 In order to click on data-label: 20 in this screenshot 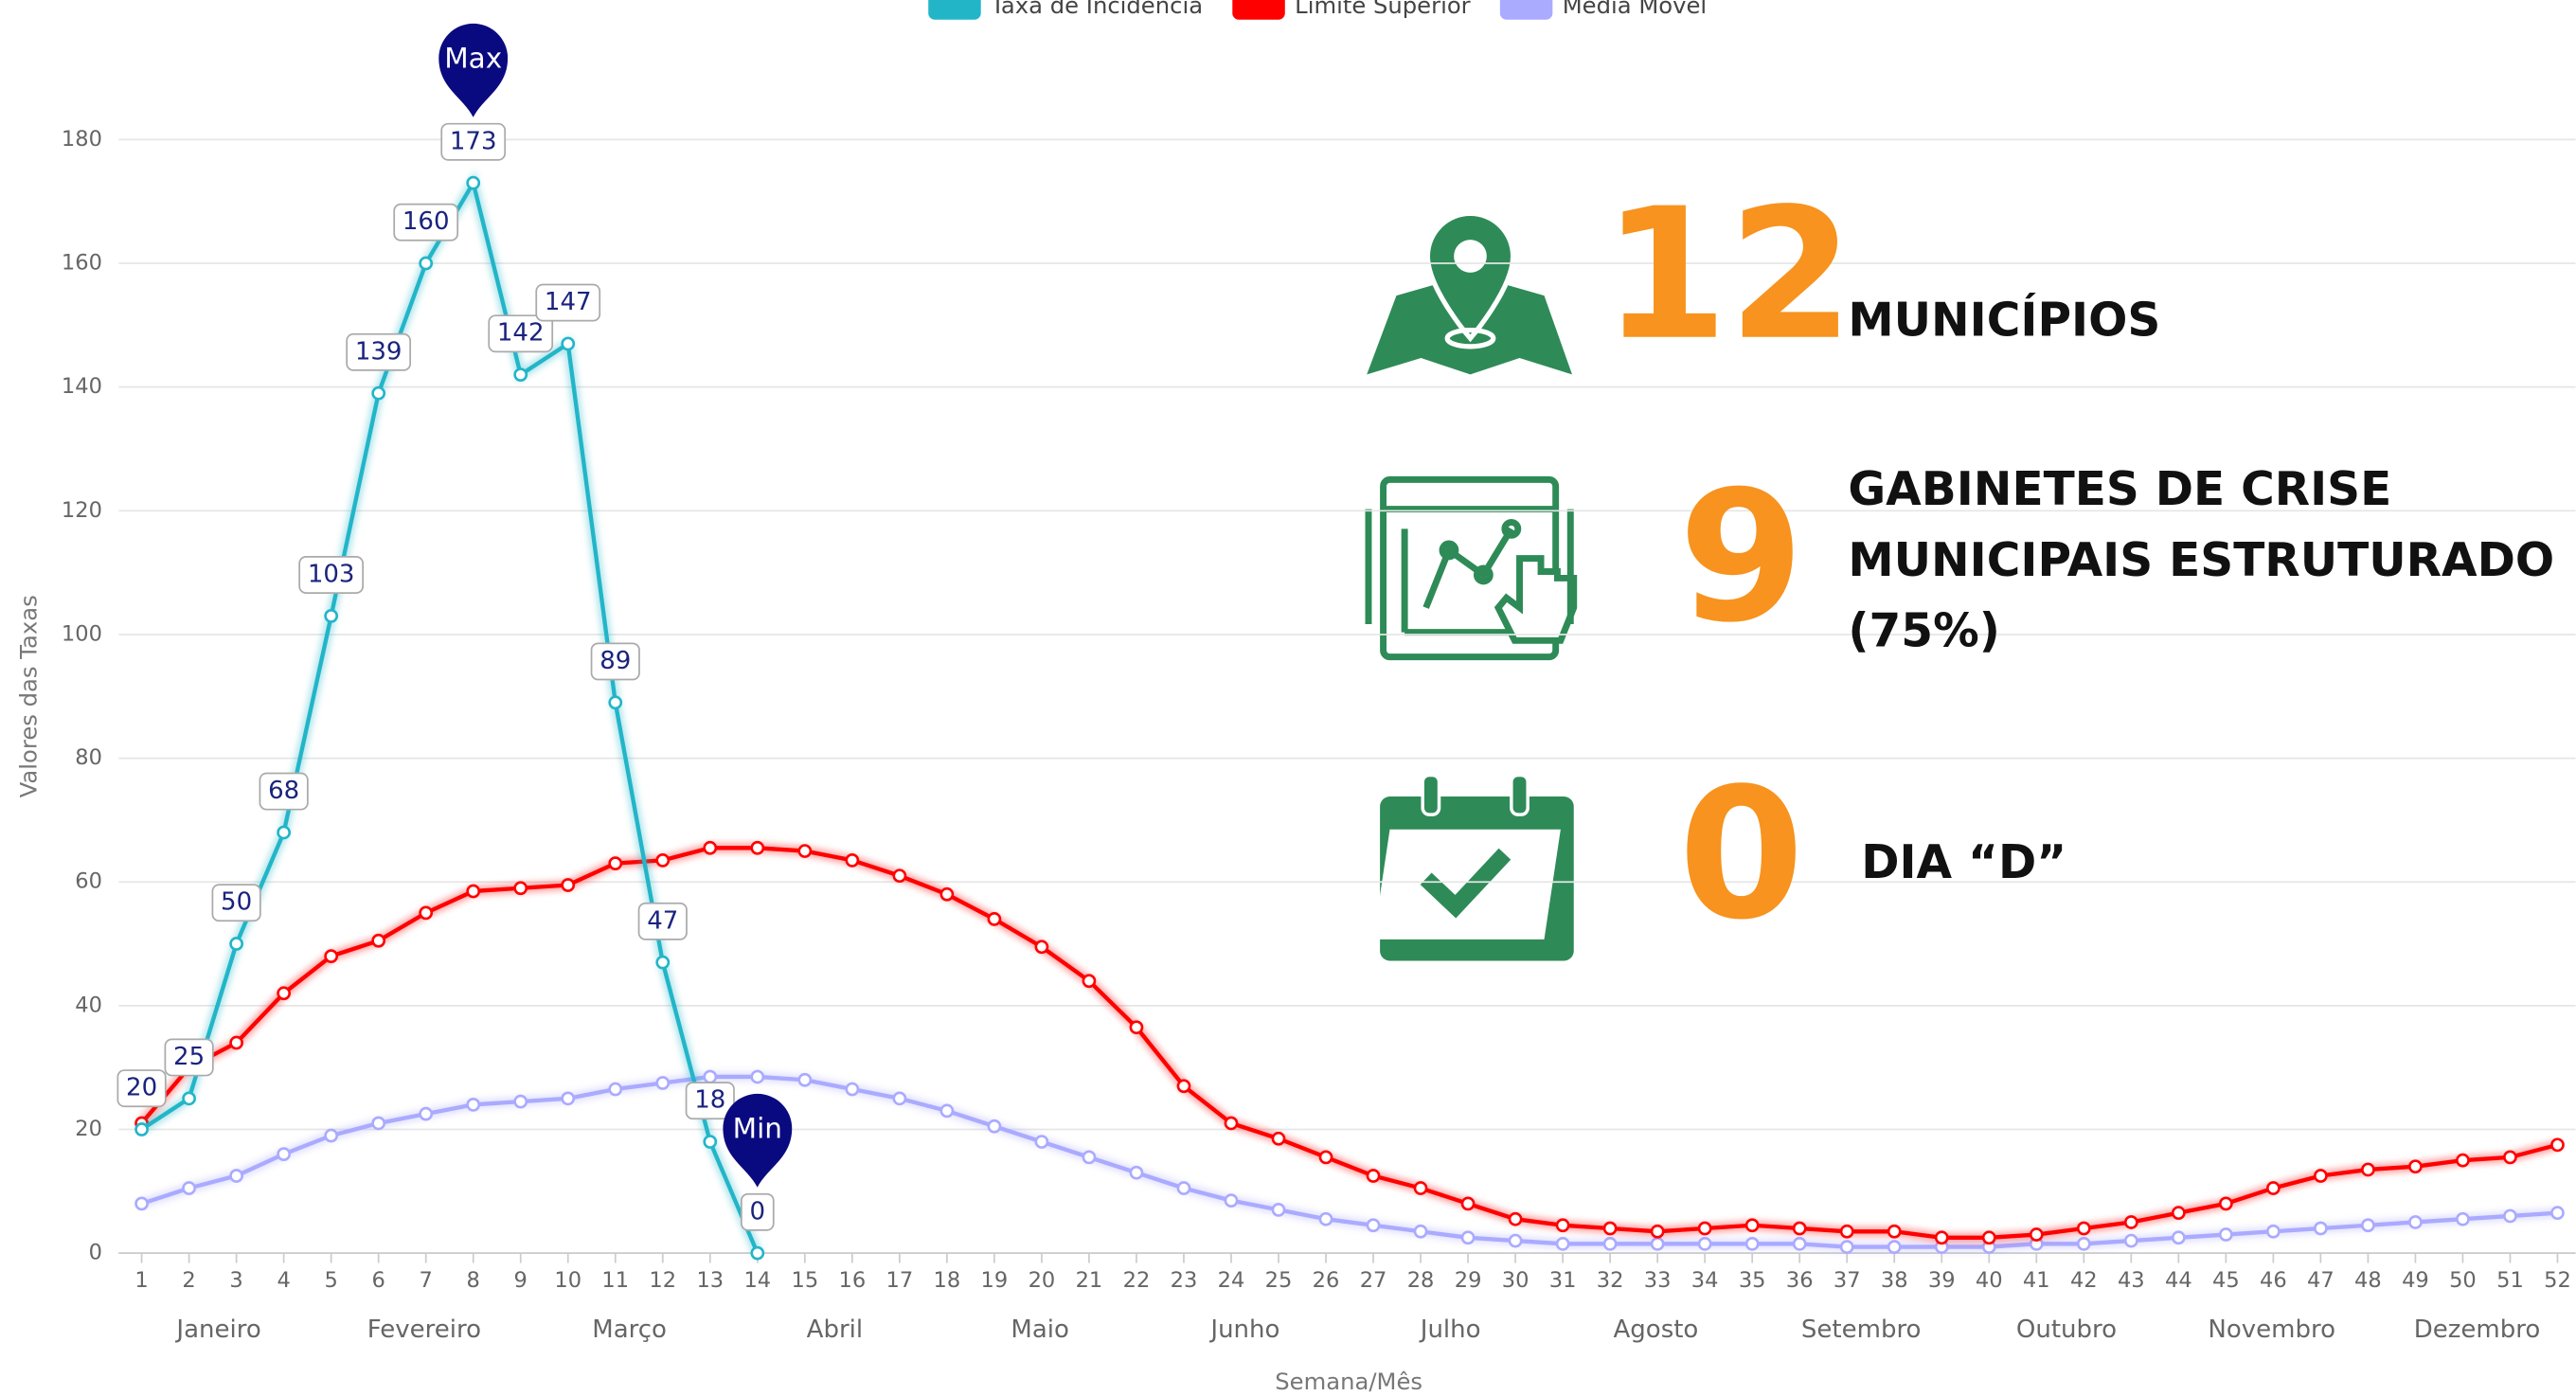, I will do `click(141, 1088)`.